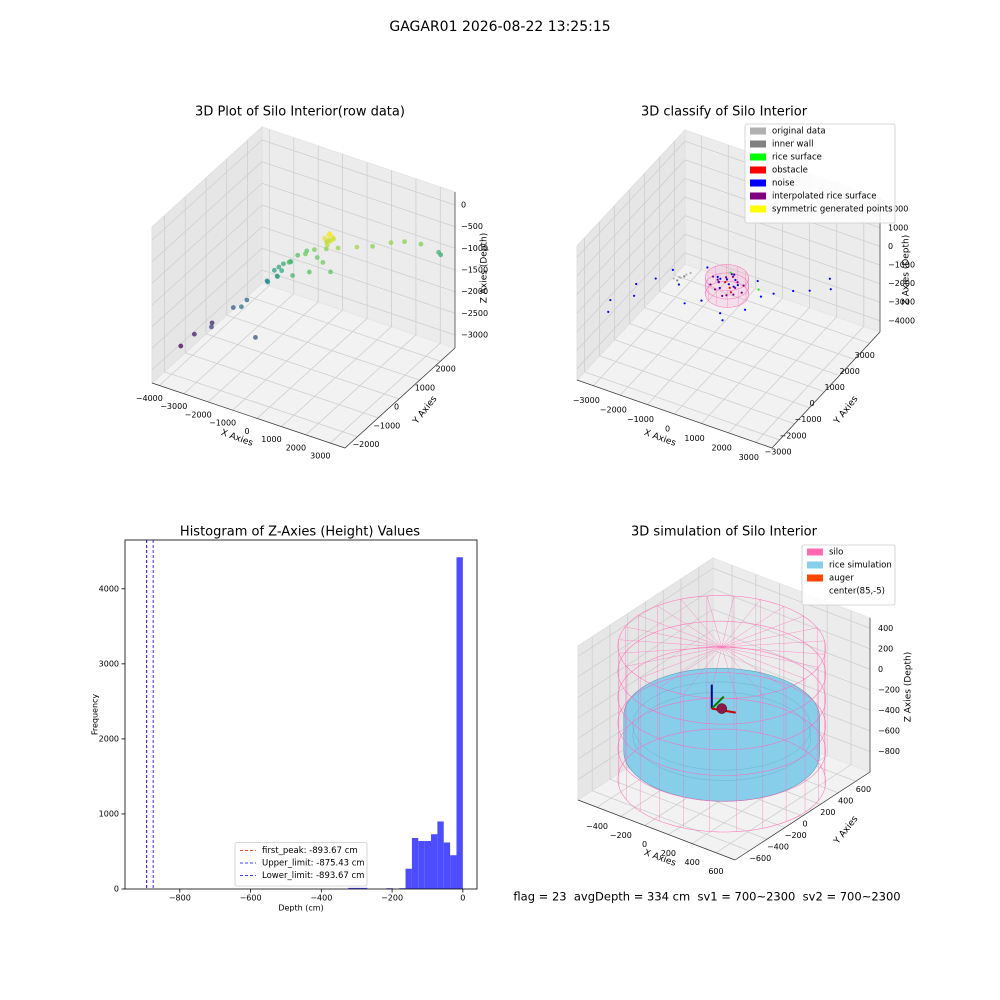  What do you see at coordinates (313, 864) in the screenshot?
I see `legend-label: Upper_limit: -875.43 cm` at bounding box center [313, 864].